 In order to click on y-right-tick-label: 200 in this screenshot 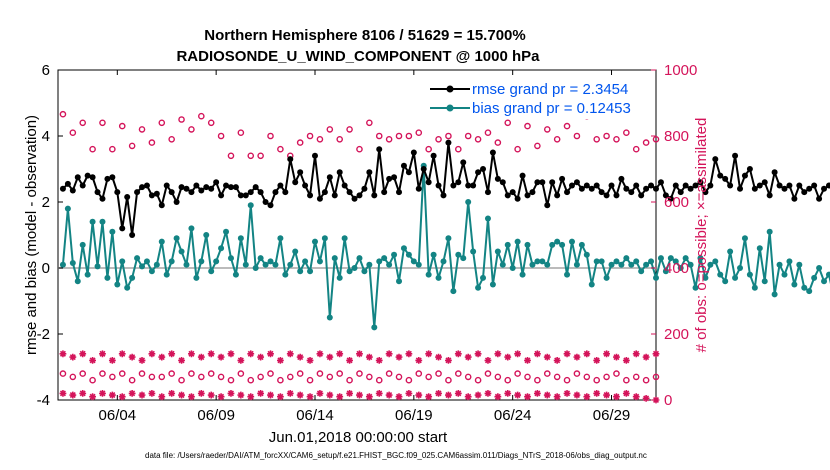, I will do `click(676, 334)`.